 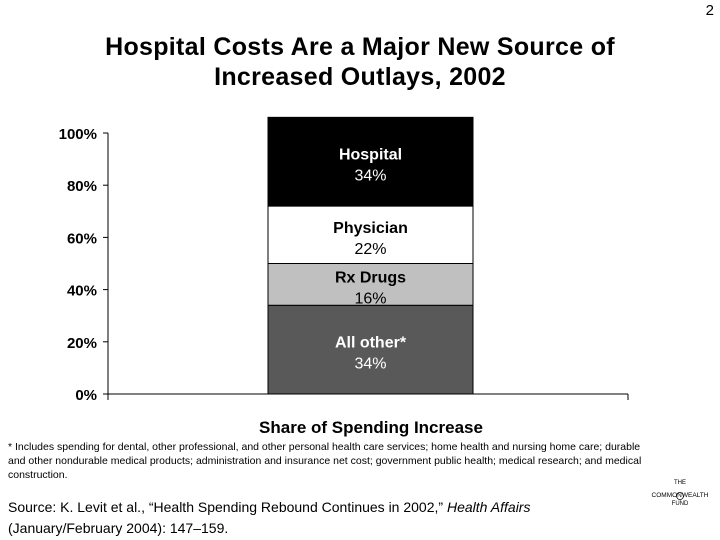 I want to click on segment-name-label: All other*, so click(x=371, y=343).